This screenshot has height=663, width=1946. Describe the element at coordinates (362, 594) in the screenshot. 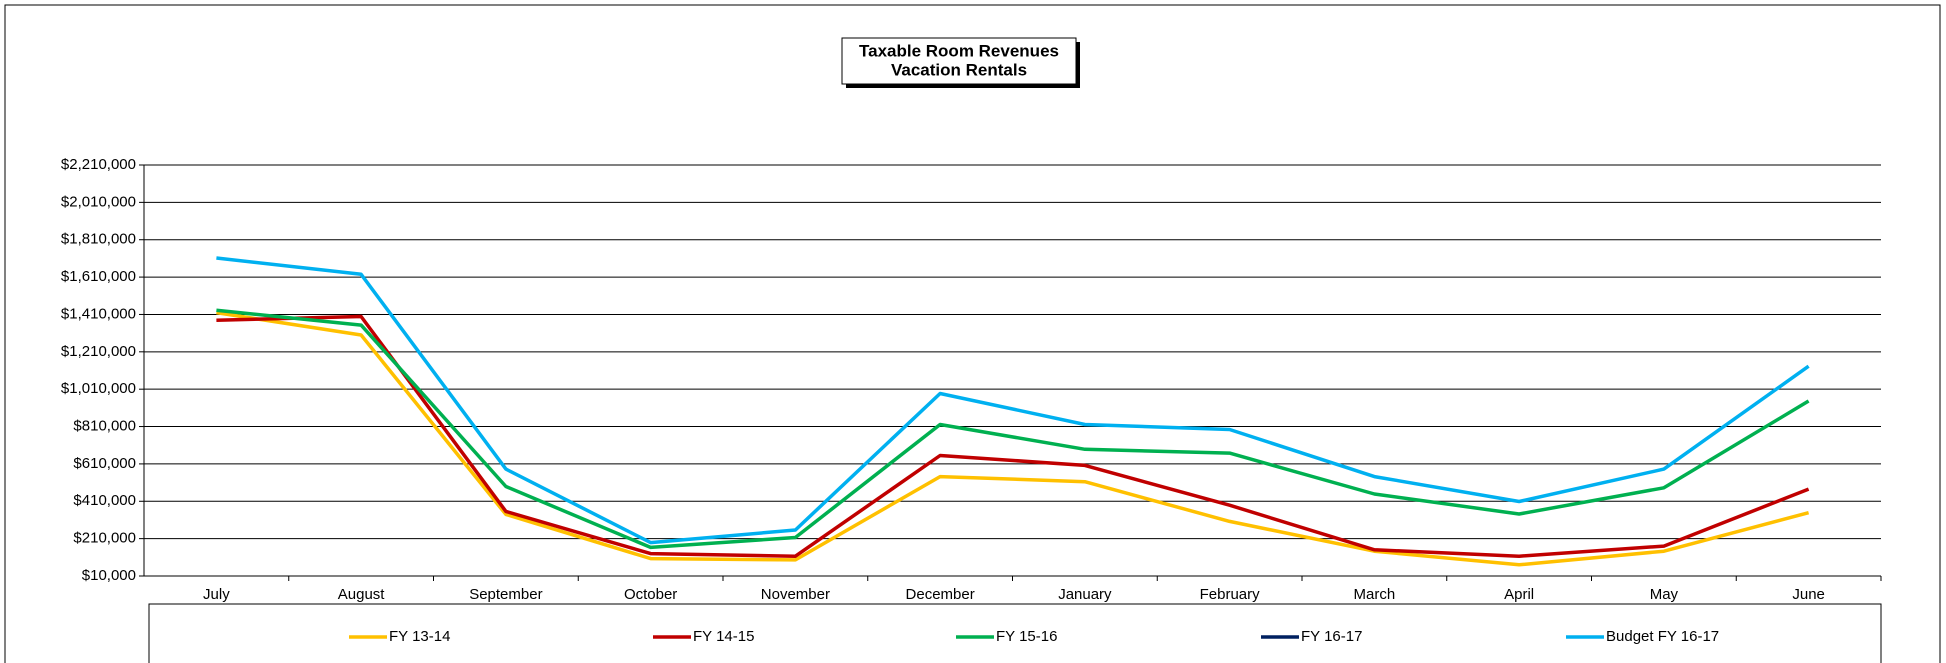

I see `x-tick-label: August` at that location.